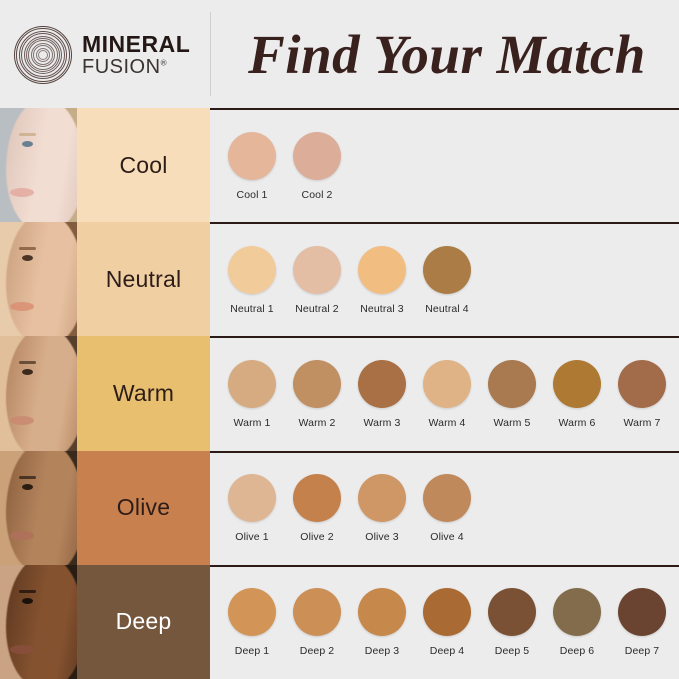  Describe the element at coordinates (252, 194) in the screenshot. I see `swatch-label: Cool 1` at that location.